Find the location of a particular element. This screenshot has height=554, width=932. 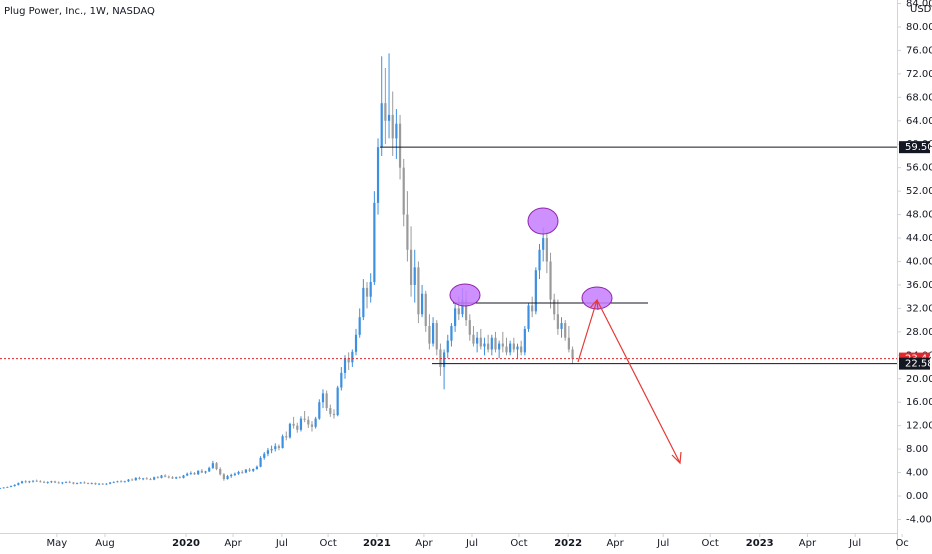

price-badge-label: 59.50 is located at coordinates (918, 147).